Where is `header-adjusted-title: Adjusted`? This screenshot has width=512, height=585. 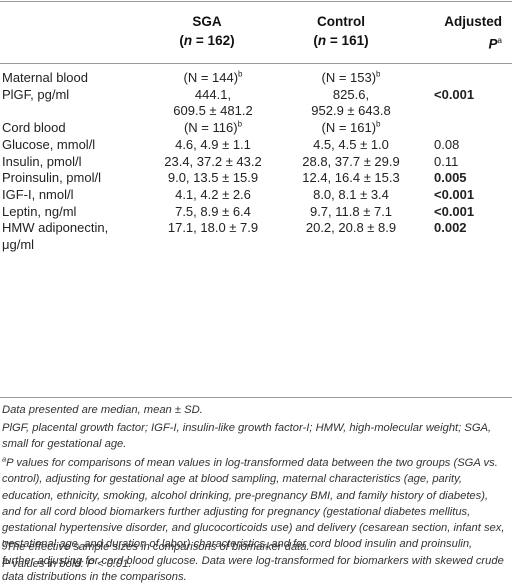 header-adjusted-title: Adjusted is located at coordinates (473, 21).